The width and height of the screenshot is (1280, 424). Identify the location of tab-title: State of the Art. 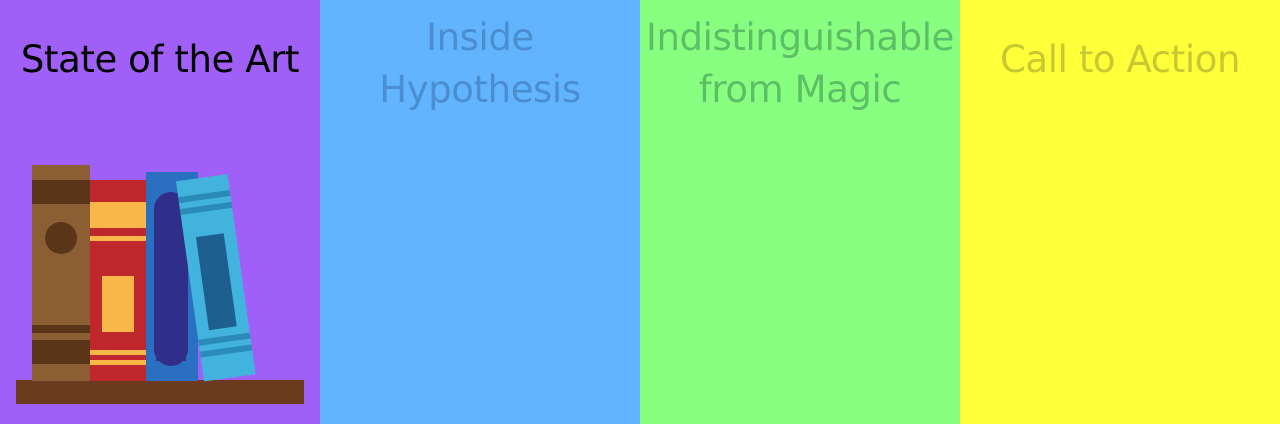
(160, 59).